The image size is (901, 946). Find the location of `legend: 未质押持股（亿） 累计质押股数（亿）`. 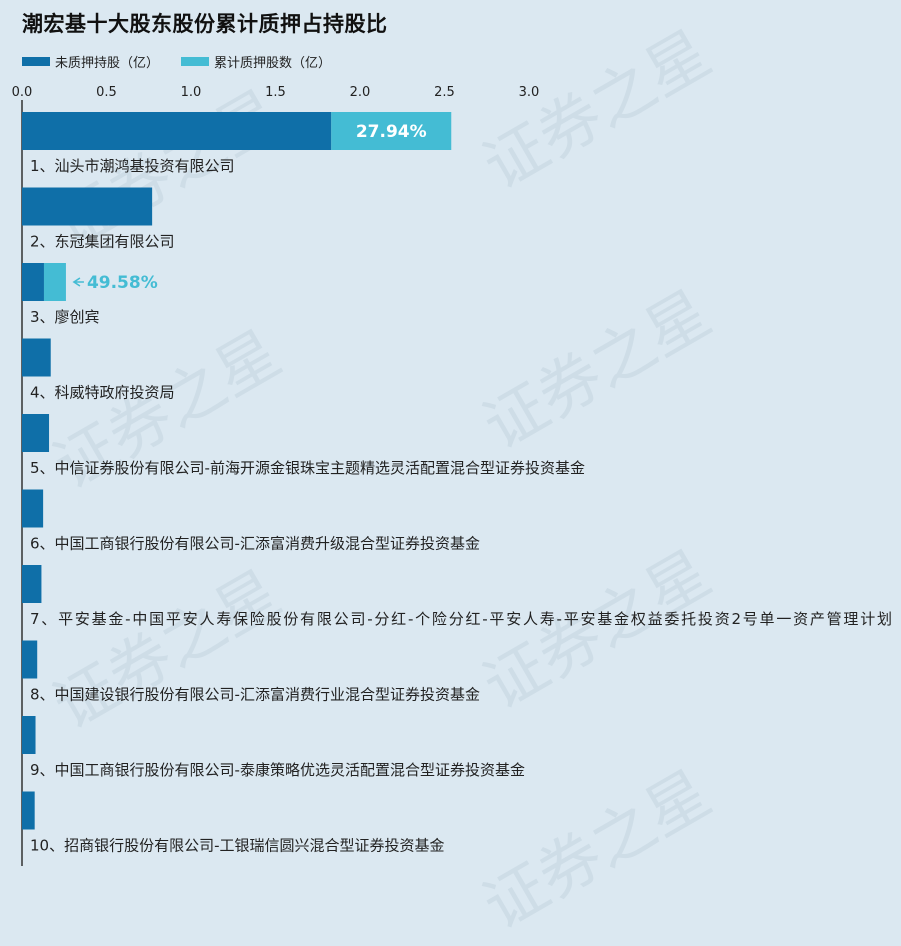

legend: 未质押持股（亿） 累计质押股数（亿） is located at coordinates (187, 61).